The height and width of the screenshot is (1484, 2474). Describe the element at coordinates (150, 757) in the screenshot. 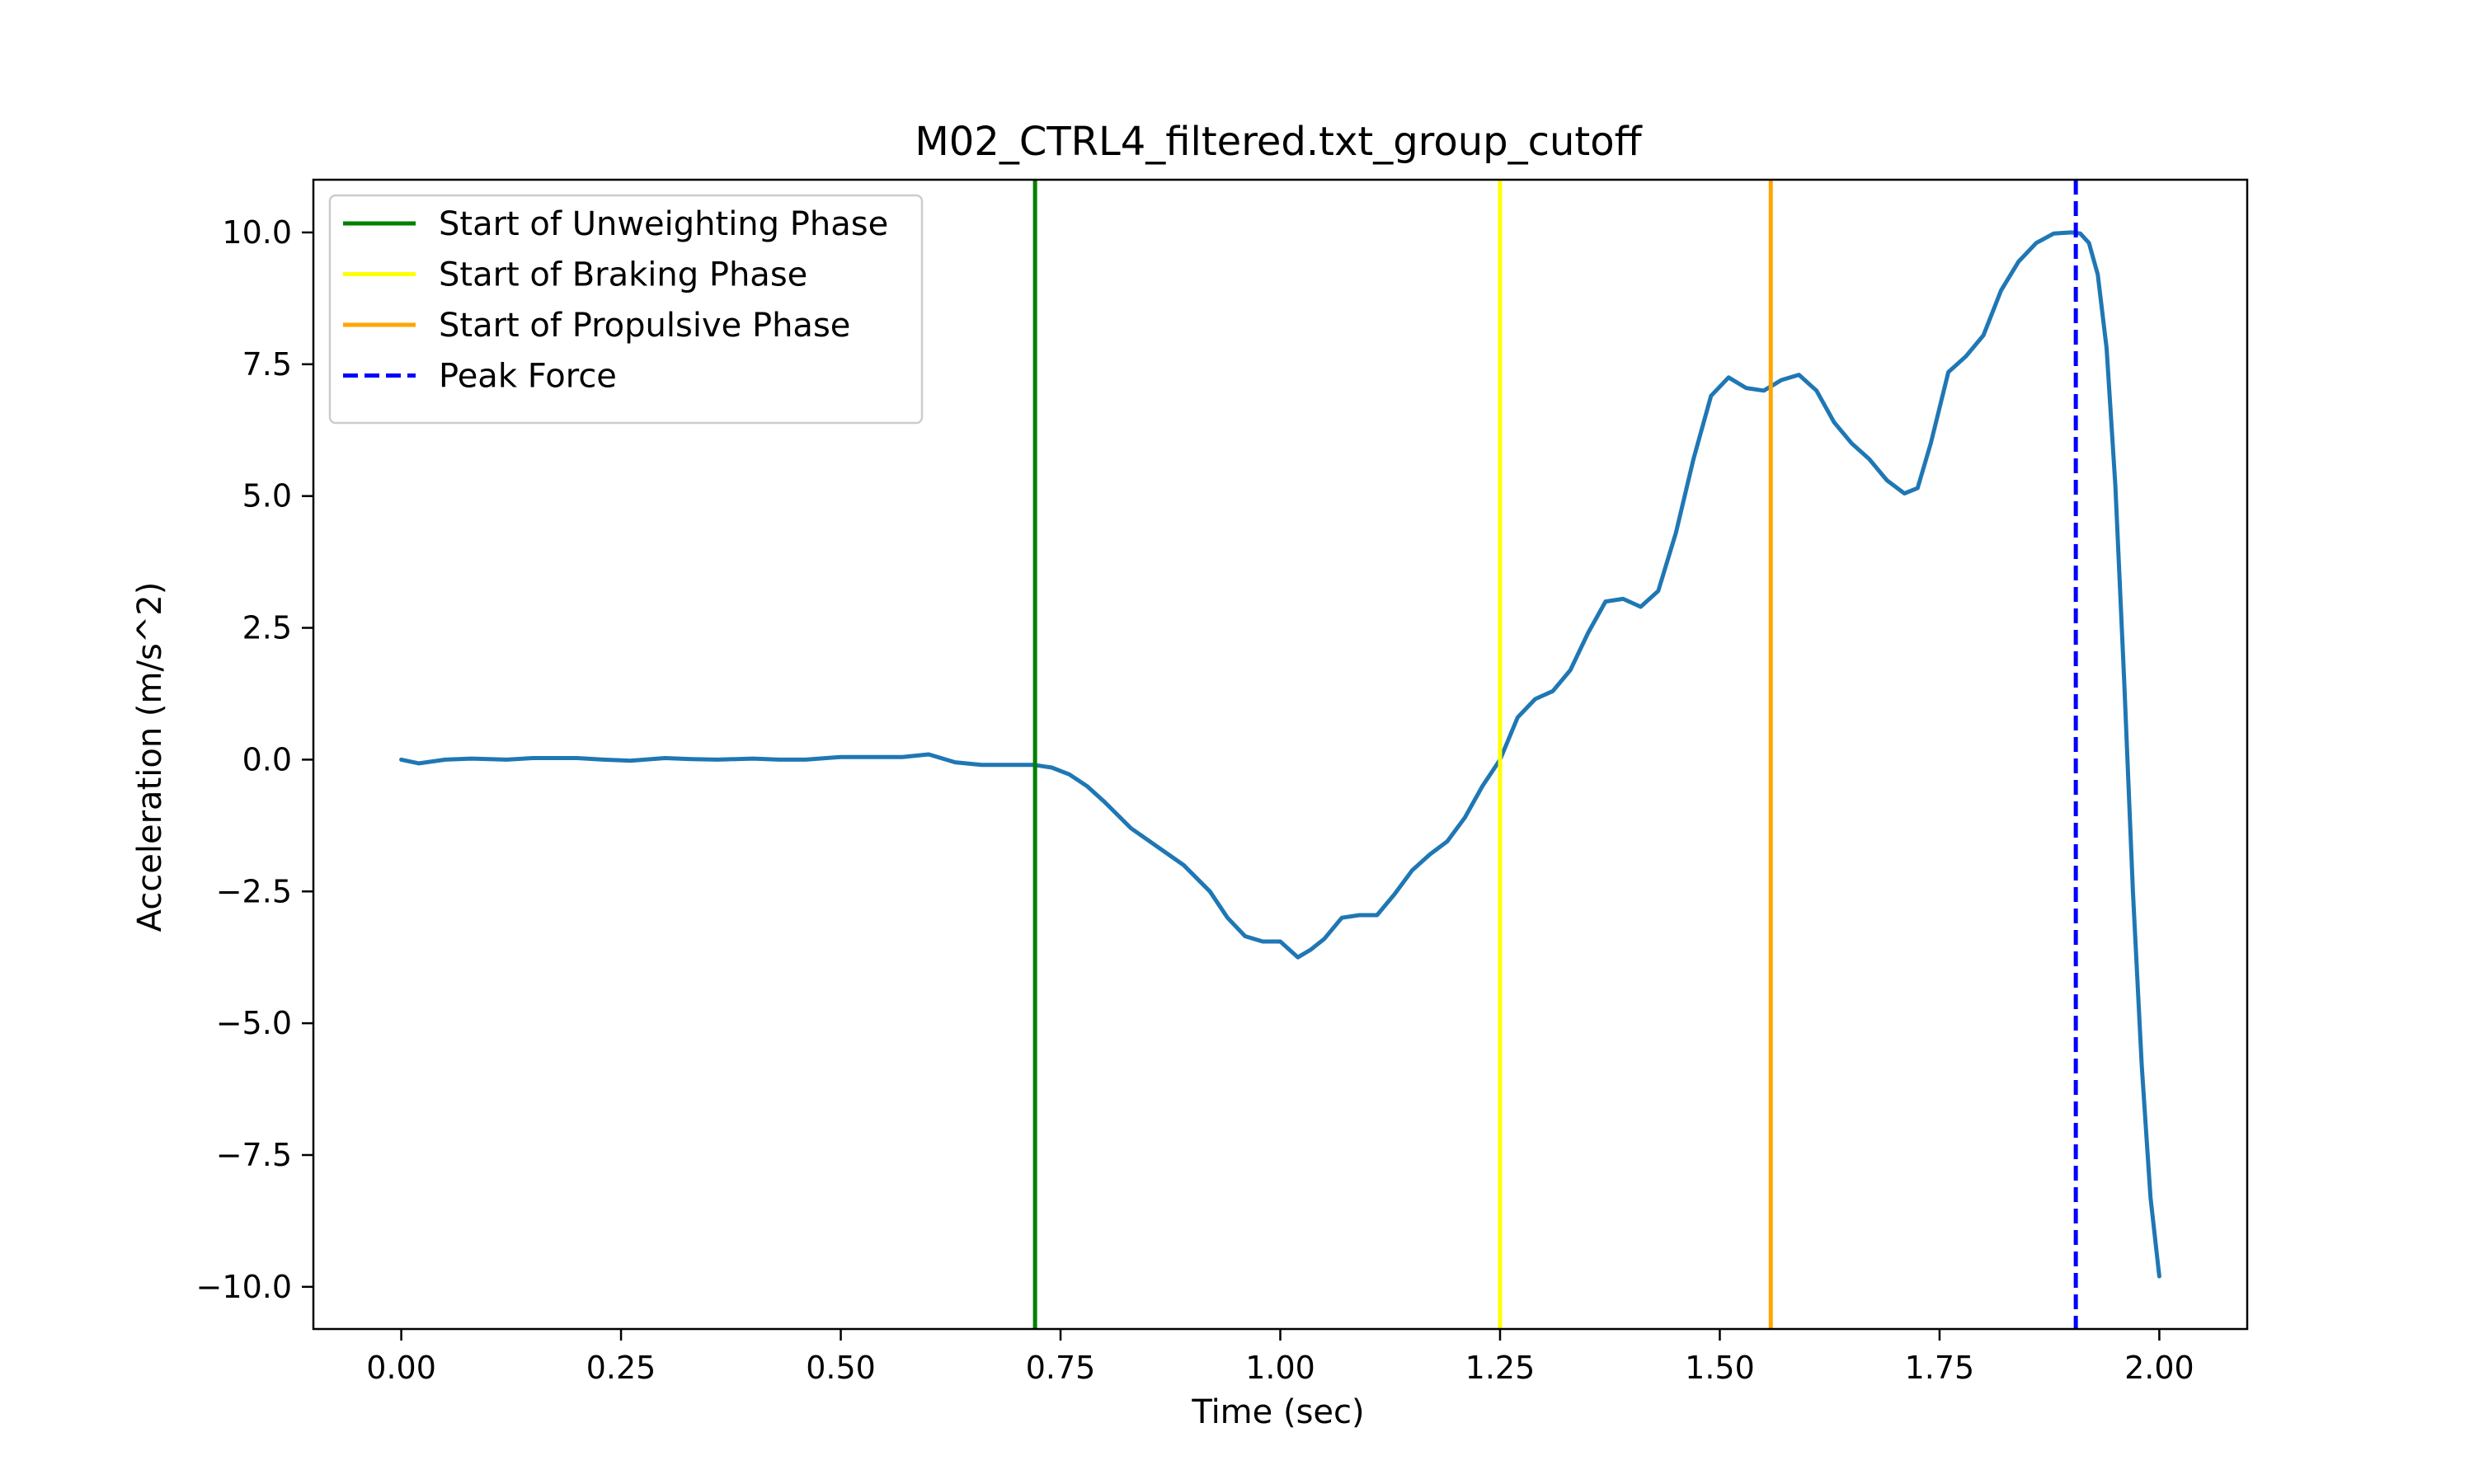

I see `y-axis-label: Acceleration (m/s^2)` at that location.